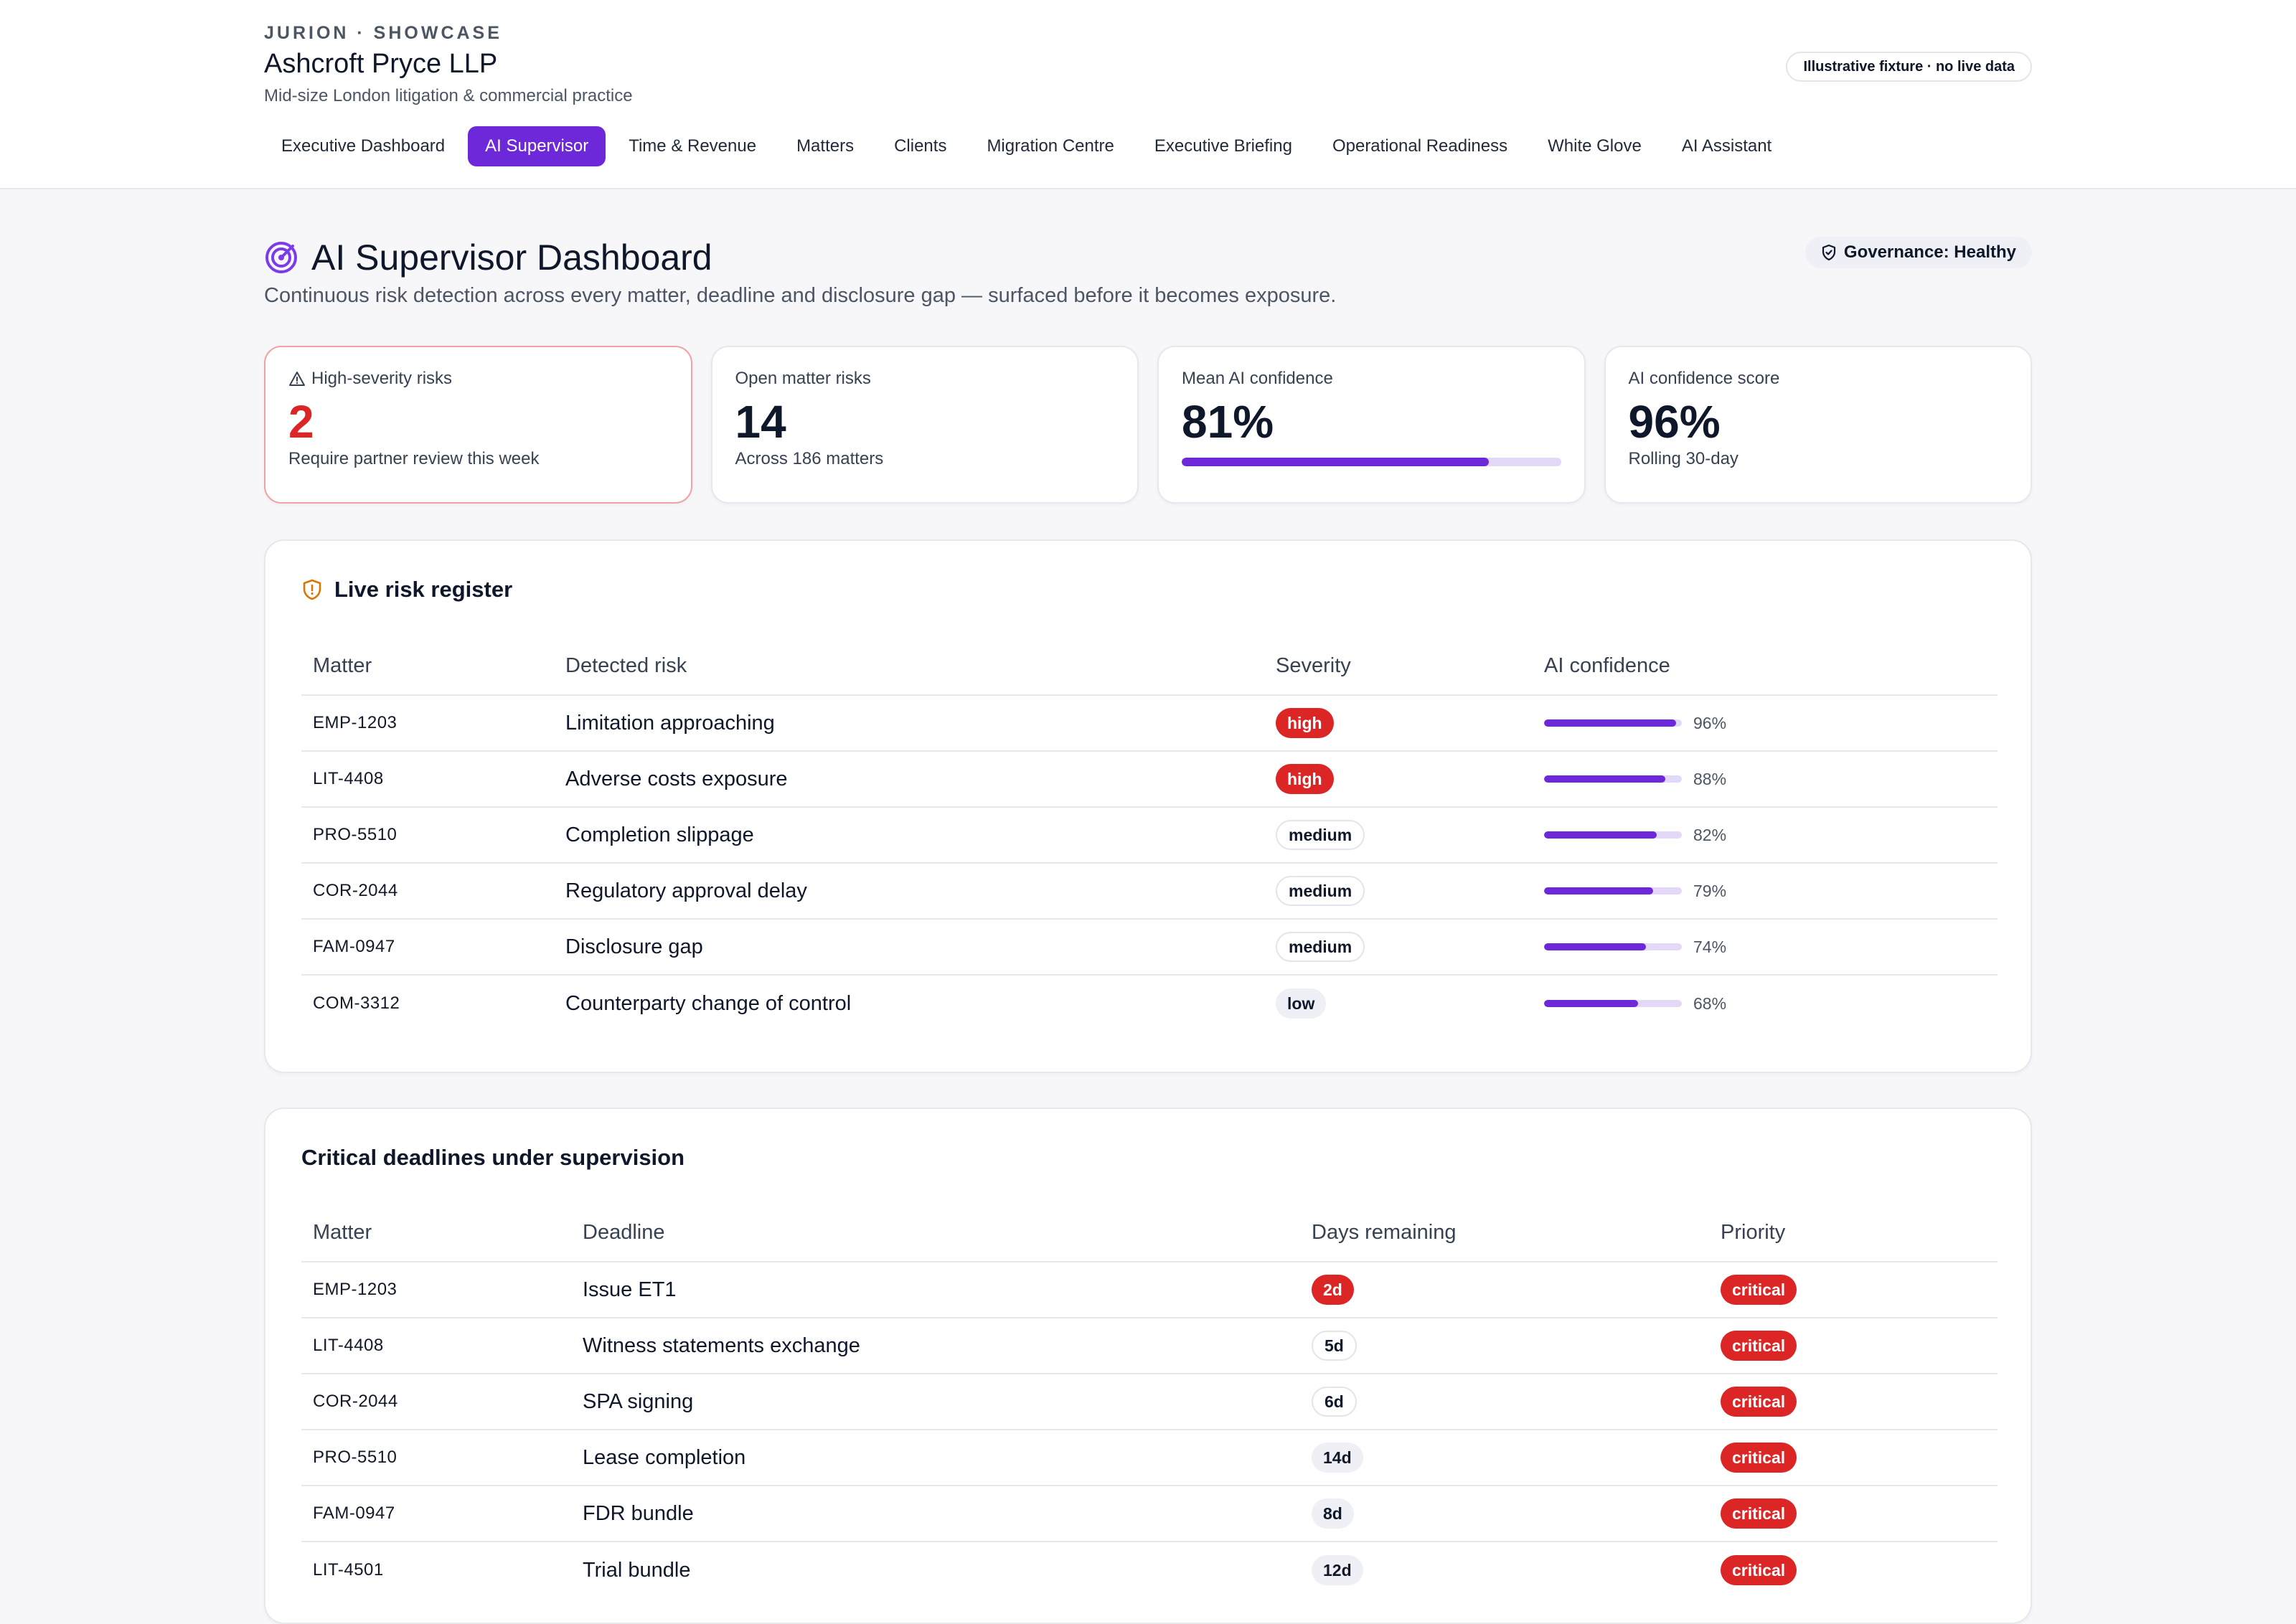 Image resolution: width=2296 pixels, height=1624 pixels. What do you see at coordinates (427, 1003) in the screenshot?
I see `cell-matter: COM-3312` at bounding box center [427, 1003].